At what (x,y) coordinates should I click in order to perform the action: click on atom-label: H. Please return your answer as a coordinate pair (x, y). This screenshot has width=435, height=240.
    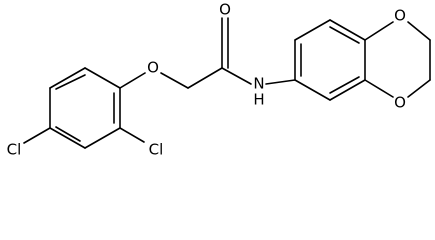
    Looking at the image, I should click on (258, 100).